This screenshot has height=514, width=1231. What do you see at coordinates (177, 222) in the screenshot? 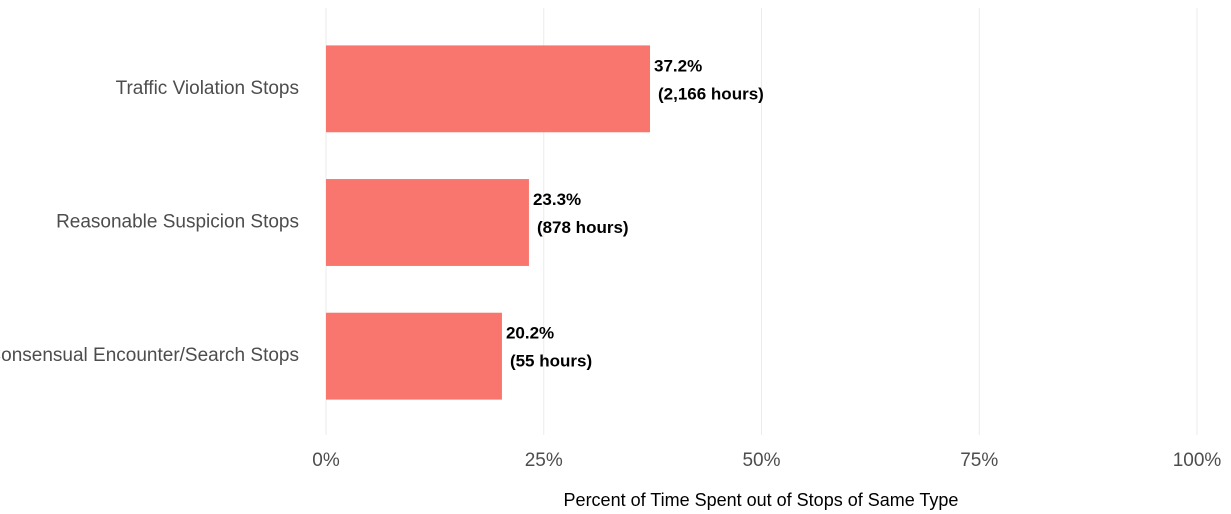
I see `y-tick-label: Reasonable Suspicion Stops` at bounding box center [177, 222].